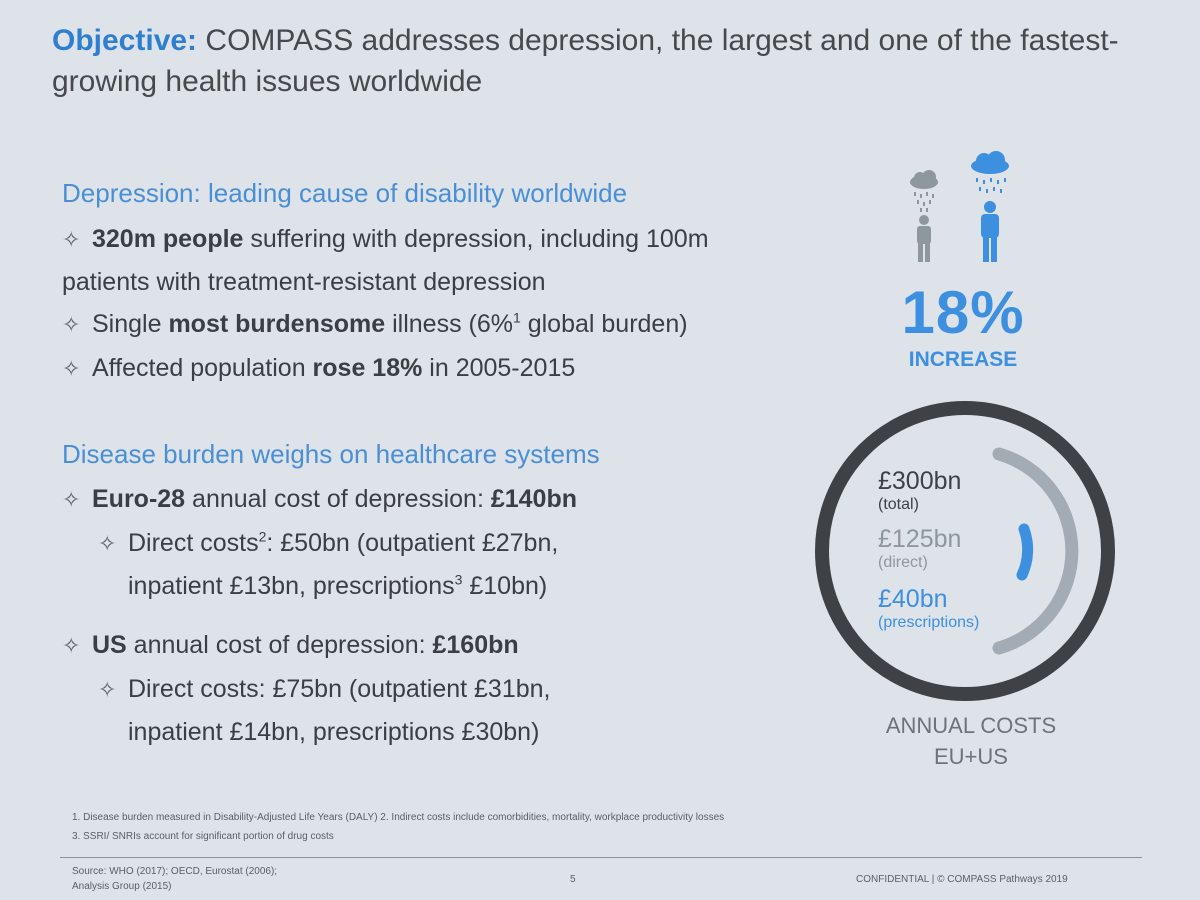  I want to click on increase-label: INCREASE, so click(963, 359).